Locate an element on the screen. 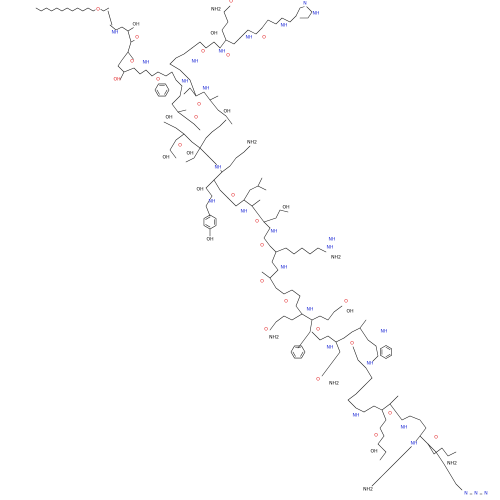  atom-label-hydroxyl-30: OH is located at coordinates (199, 190).